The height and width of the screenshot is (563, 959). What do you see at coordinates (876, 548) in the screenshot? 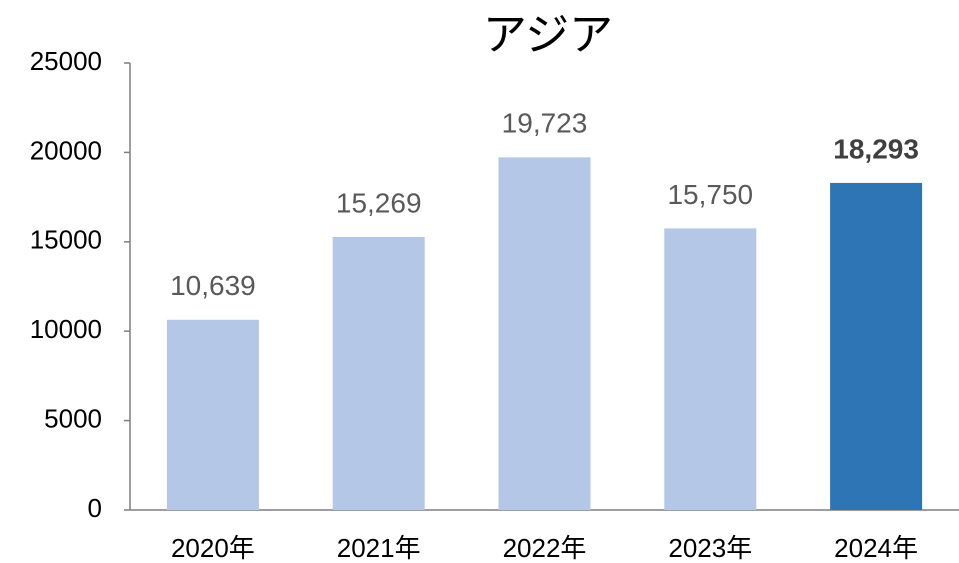
I see `x-tick-label: 2024年` at bounding box center [876, 548].